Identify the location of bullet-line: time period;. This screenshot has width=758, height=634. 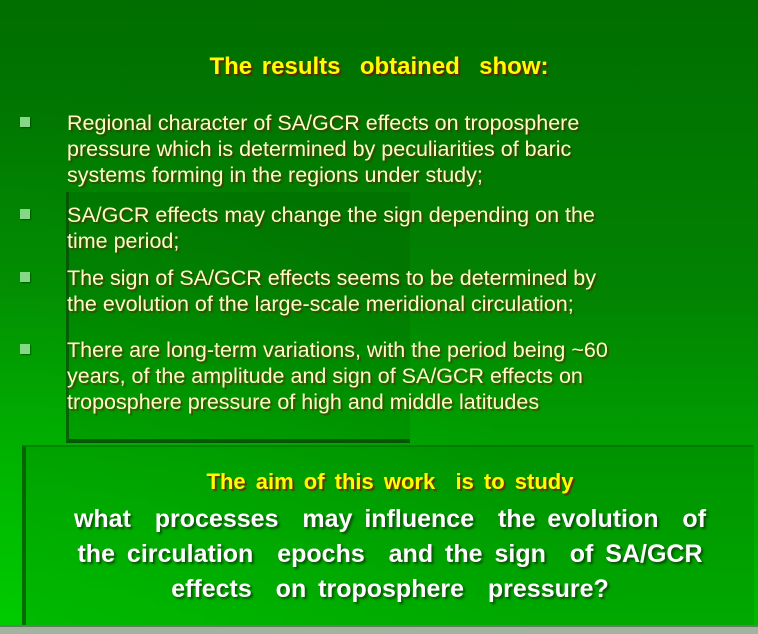
(123, 241).